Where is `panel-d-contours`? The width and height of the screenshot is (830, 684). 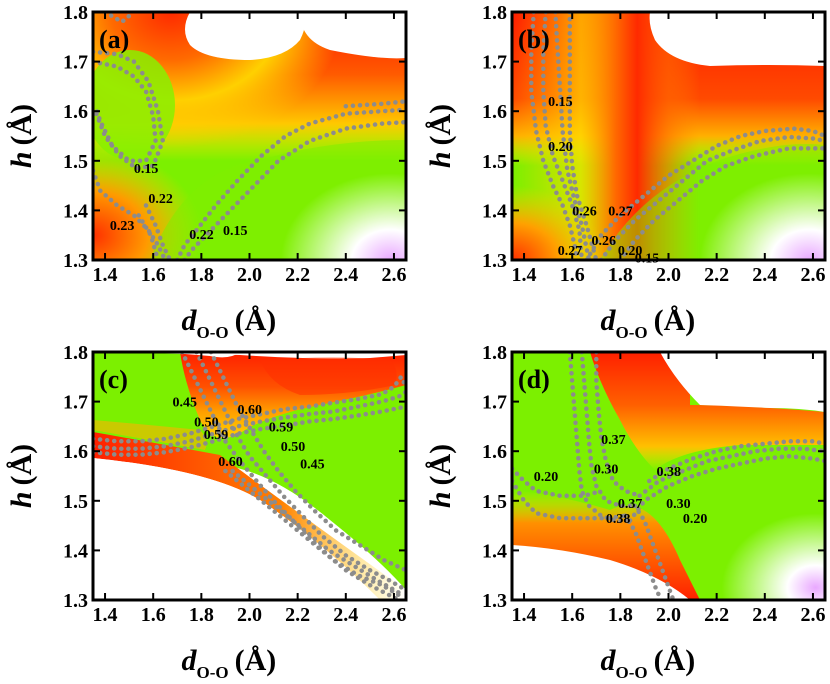
panel-d-contours is located at coordinates (668, 476).